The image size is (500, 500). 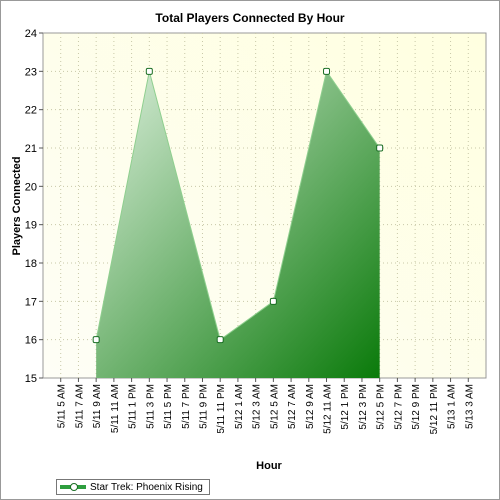 I want to click on x-tick-label: 5/11 9 AM, so click(x=97, y=406).